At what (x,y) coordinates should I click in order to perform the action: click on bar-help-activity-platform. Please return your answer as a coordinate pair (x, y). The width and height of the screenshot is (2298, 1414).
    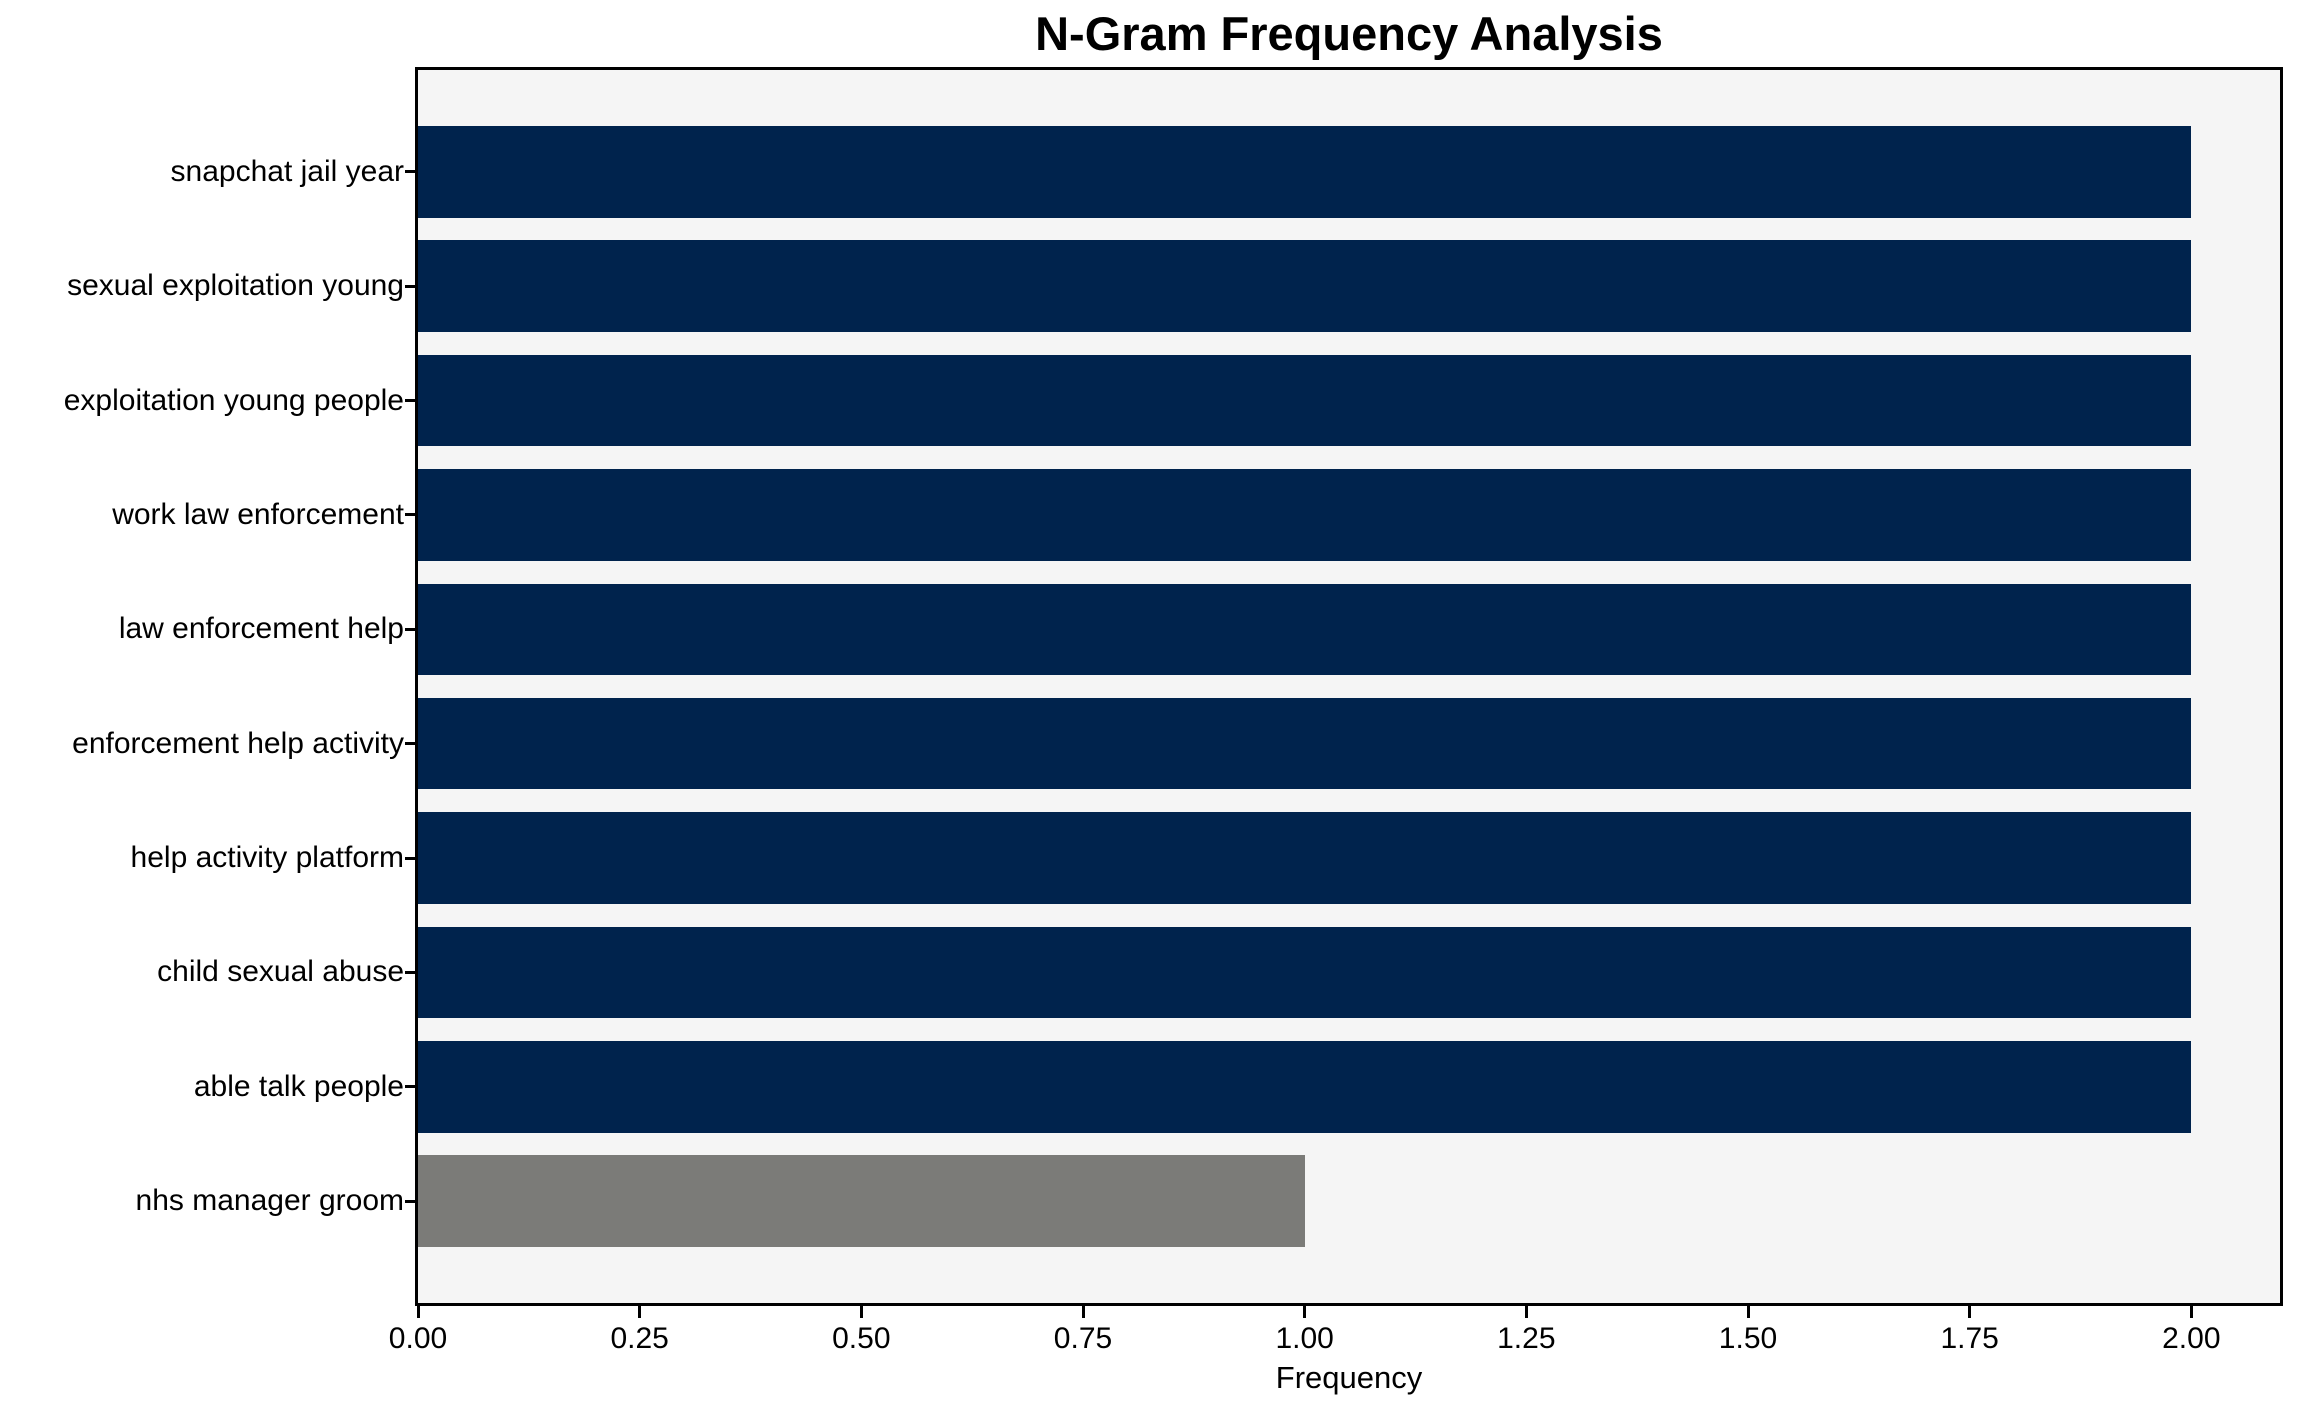
    Looking at the image, I should click on (1305, 858).